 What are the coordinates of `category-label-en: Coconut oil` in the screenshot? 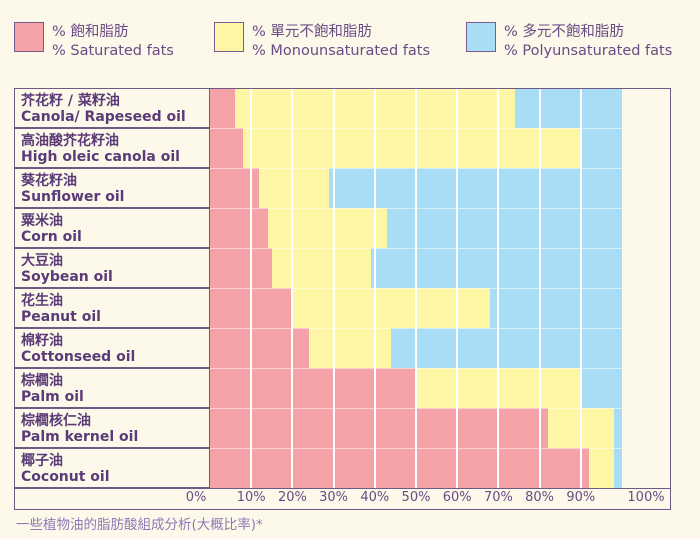 It's located at (65, 477).